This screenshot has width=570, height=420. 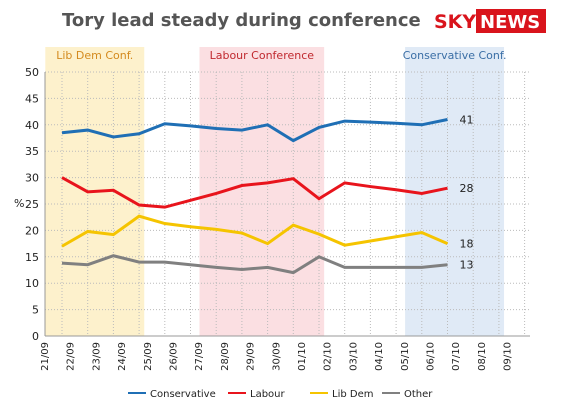 What do you see at coordinates (276, 356) in the screenshot?
I see `x-tick-label: 30/09` at bounding box center [276, 356].